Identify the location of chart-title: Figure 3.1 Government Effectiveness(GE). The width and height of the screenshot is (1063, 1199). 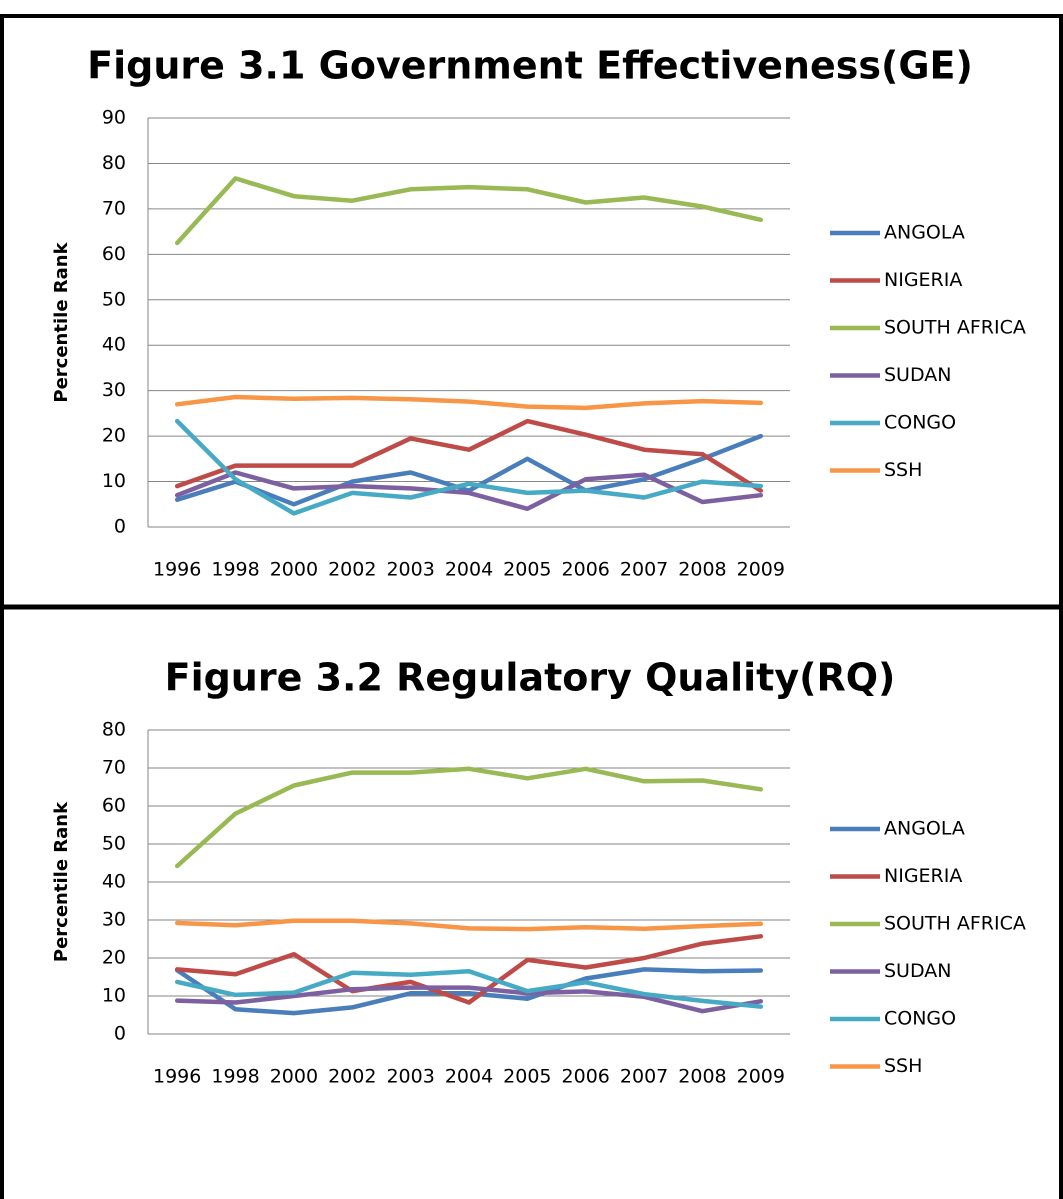
(530, 66).